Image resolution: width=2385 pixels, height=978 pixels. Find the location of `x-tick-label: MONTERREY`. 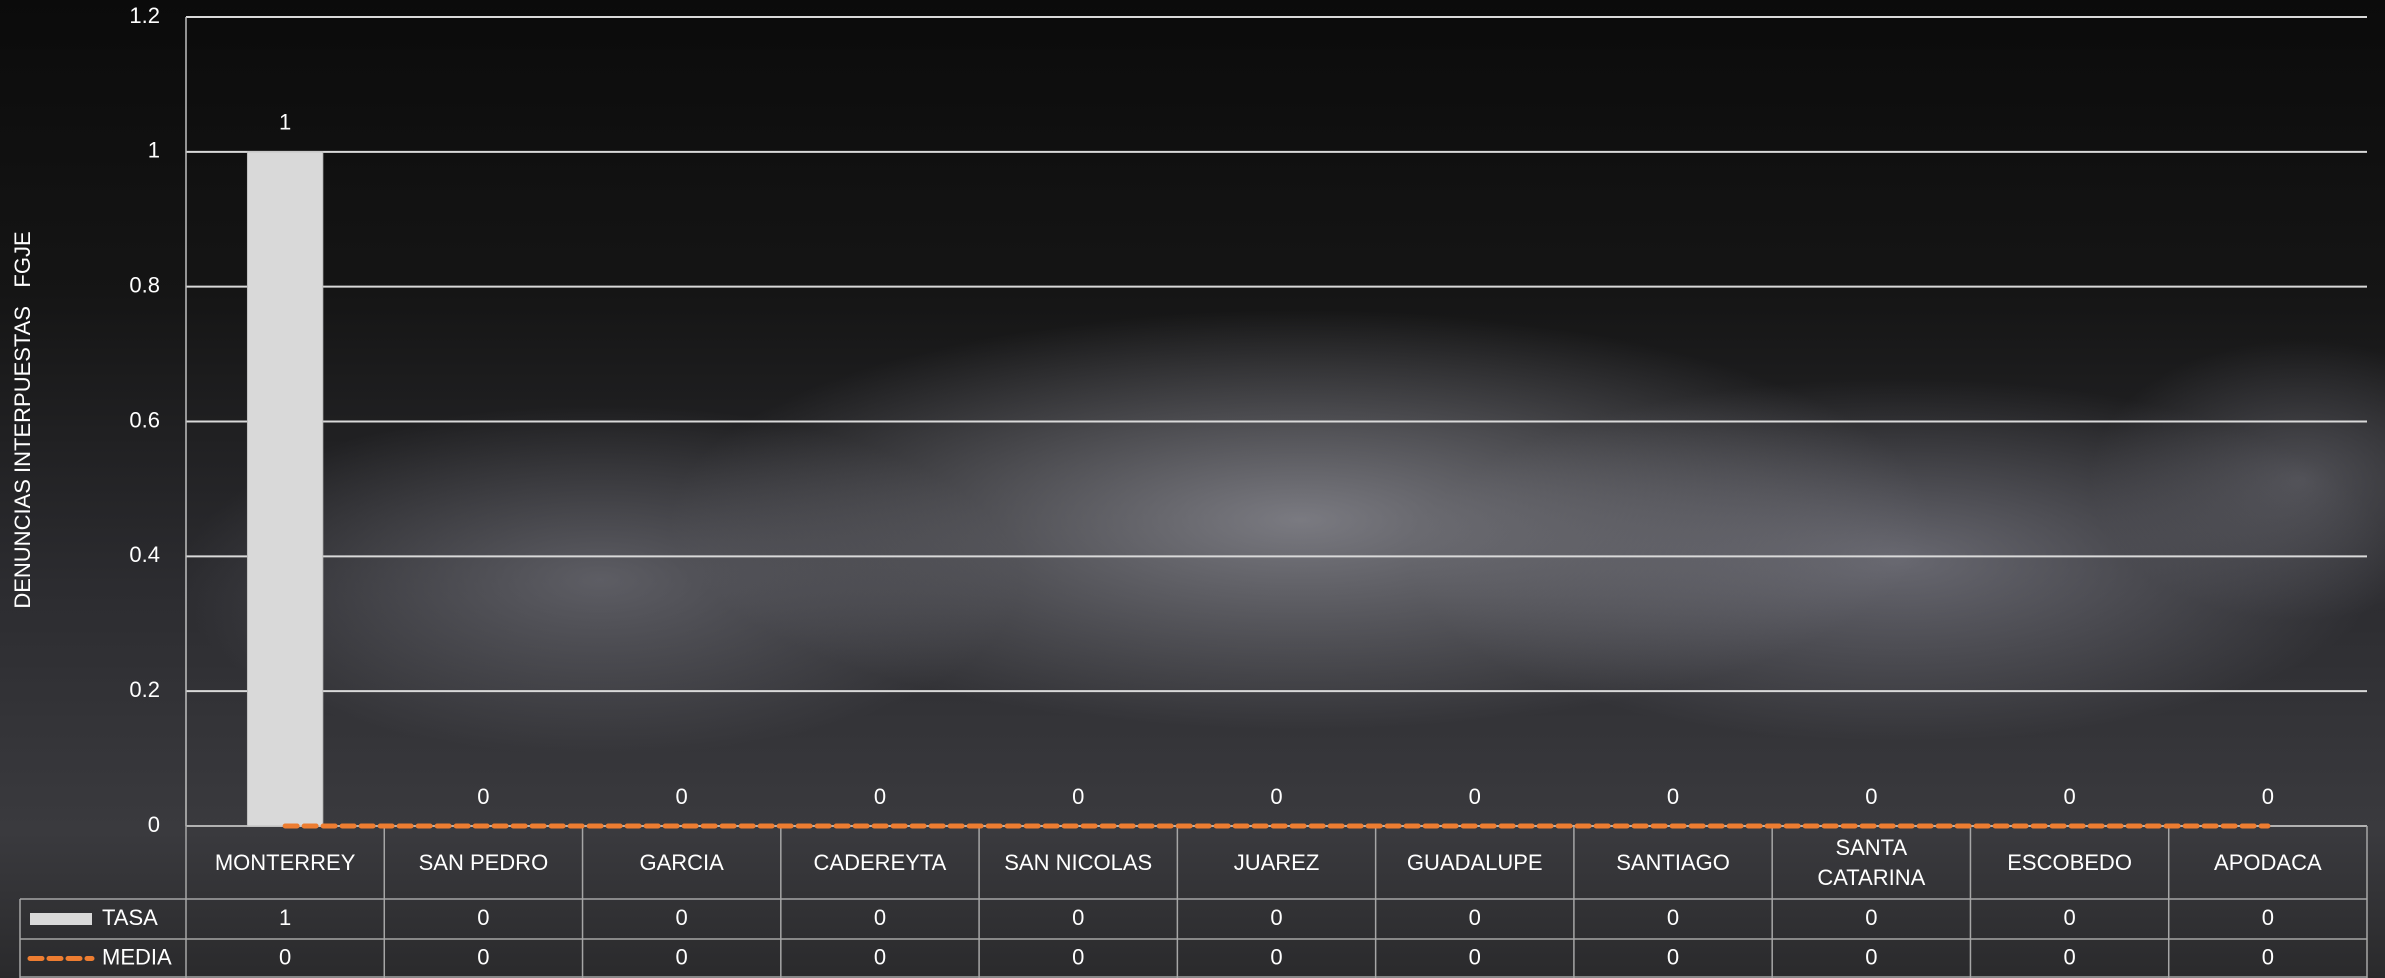

x-tick-label: MONTERREY is located at coordinates (285, 862).